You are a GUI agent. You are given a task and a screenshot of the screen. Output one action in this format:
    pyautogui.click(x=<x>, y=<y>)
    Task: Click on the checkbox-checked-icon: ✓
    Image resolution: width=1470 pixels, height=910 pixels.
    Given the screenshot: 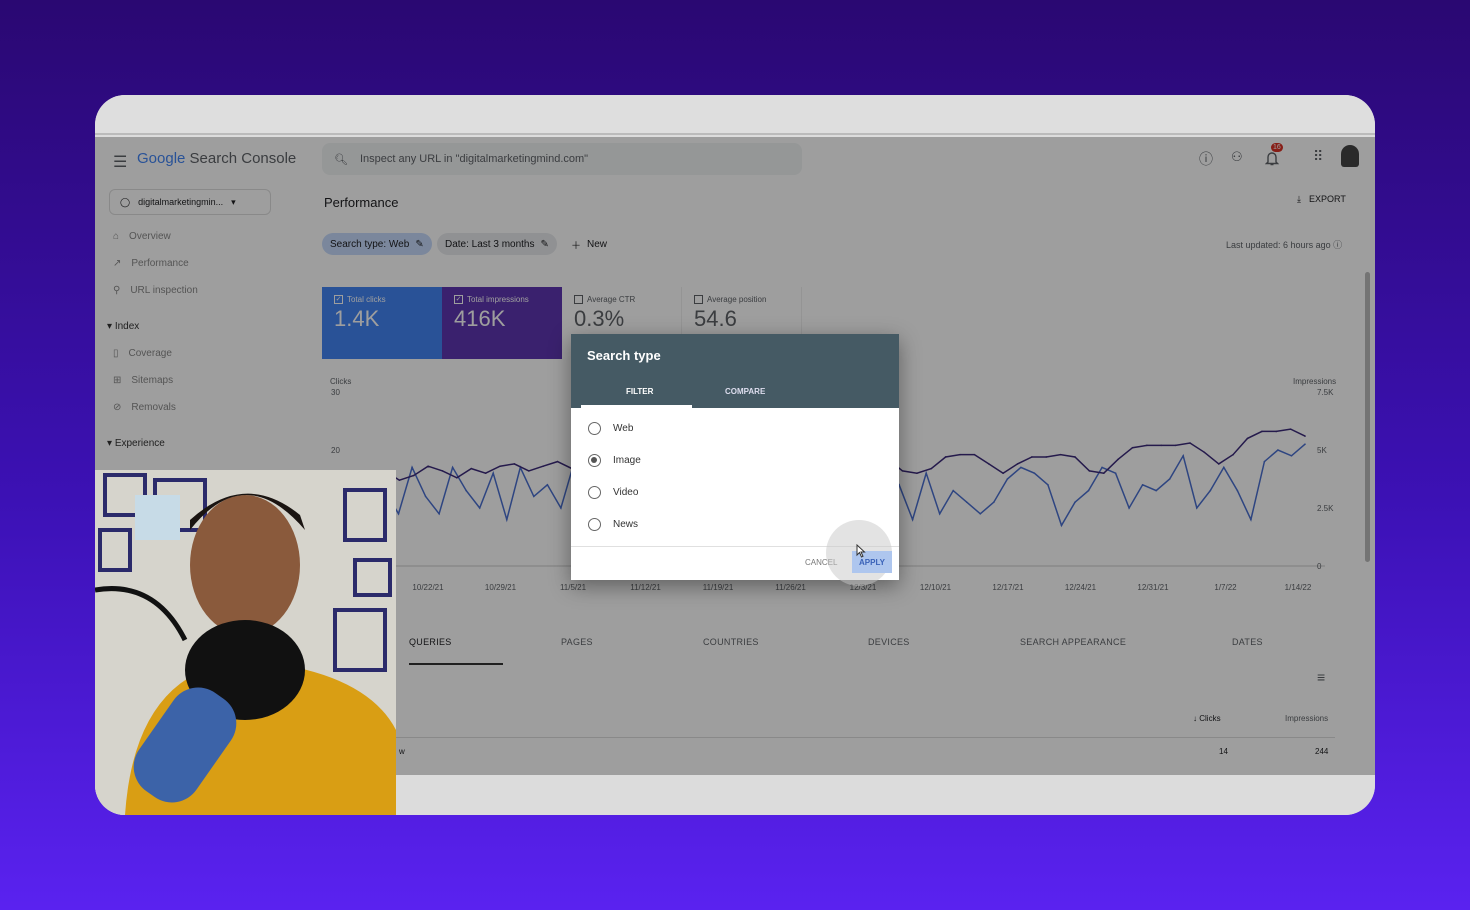 What is the action you would take?
    pyautogui.click(x=458, y=299)
    